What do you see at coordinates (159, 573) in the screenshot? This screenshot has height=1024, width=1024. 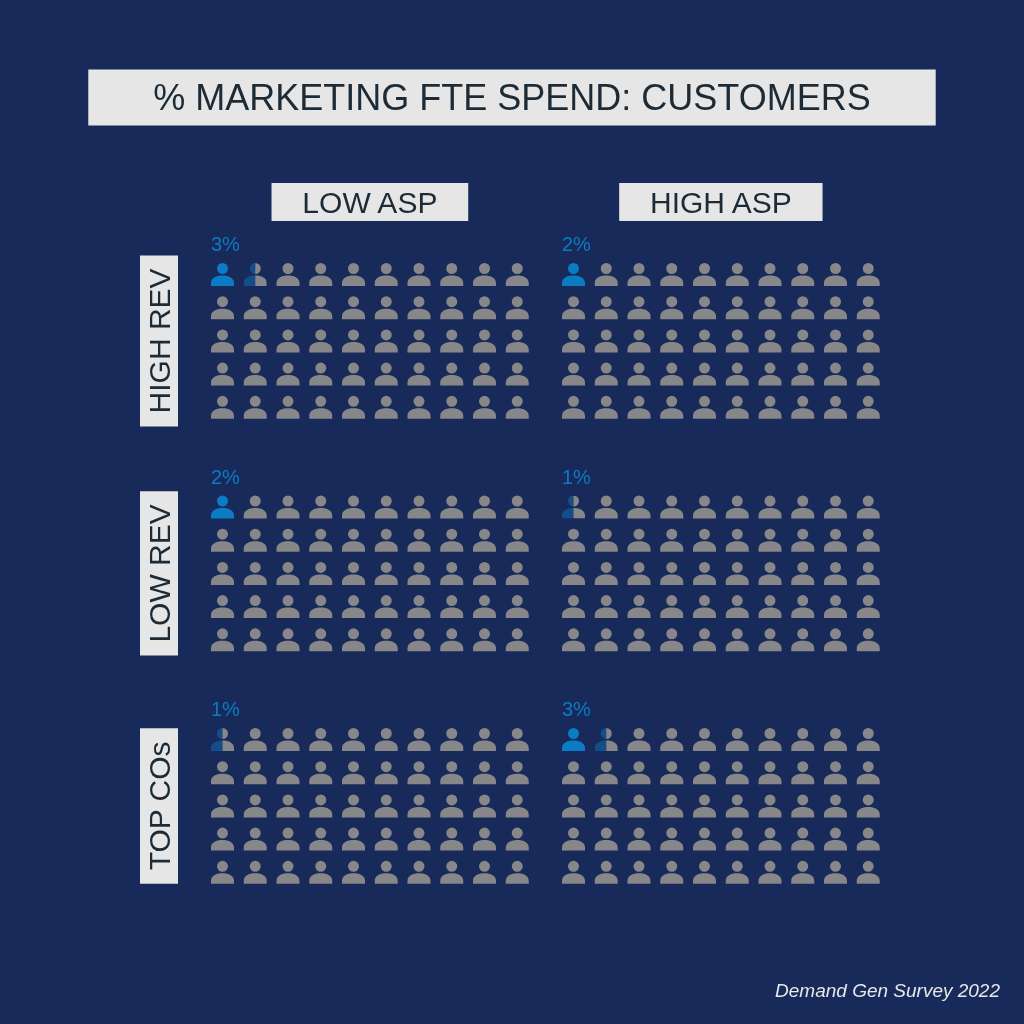 I see `category-label: LOW REV` at bounding box center [159, 573].